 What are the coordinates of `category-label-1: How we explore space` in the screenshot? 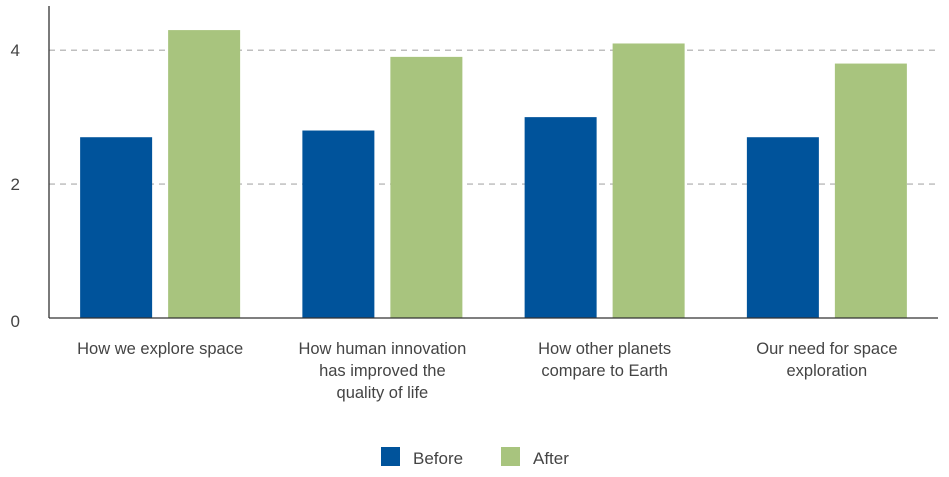 It's located at (160, 349).